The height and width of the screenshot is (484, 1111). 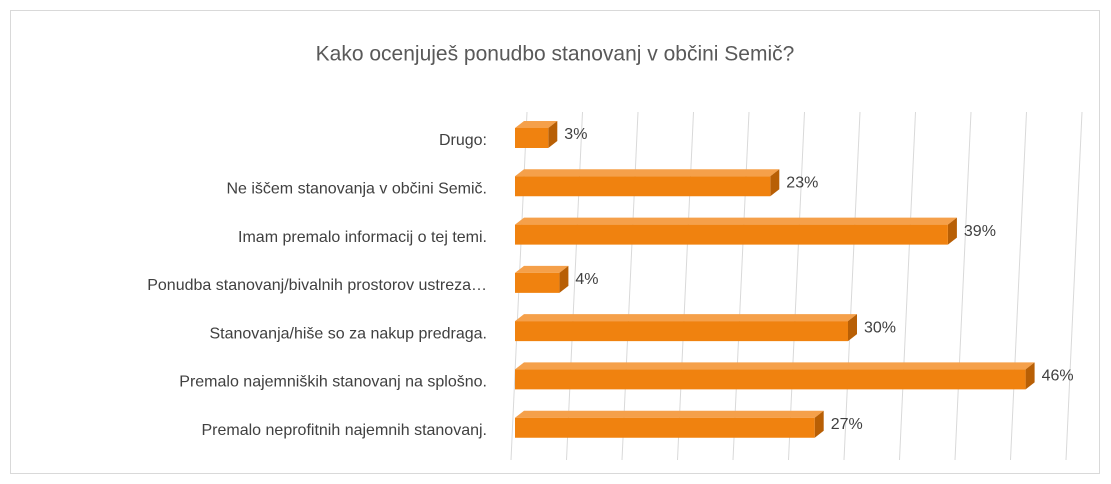 What do you see at coordinates (980, 231) in the screenshot?
I see `value-label: 39%` at bounding box center [980, 231].